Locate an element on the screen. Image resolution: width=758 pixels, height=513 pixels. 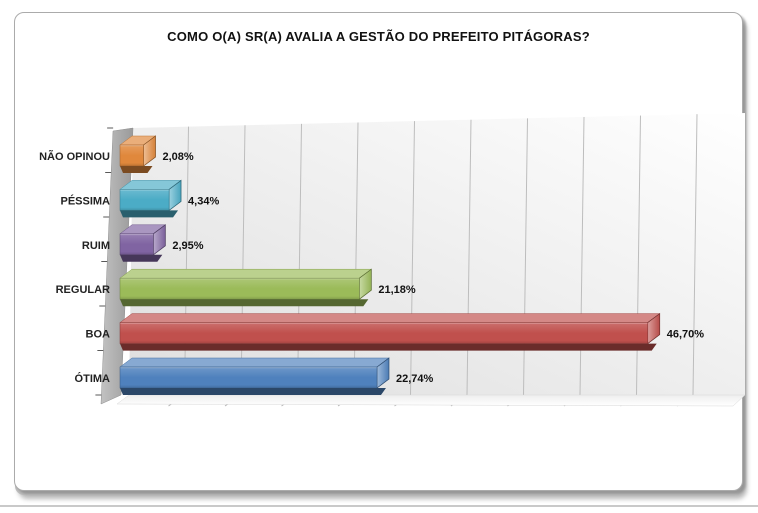
bar-pessima is located at coordinates (150, 198).